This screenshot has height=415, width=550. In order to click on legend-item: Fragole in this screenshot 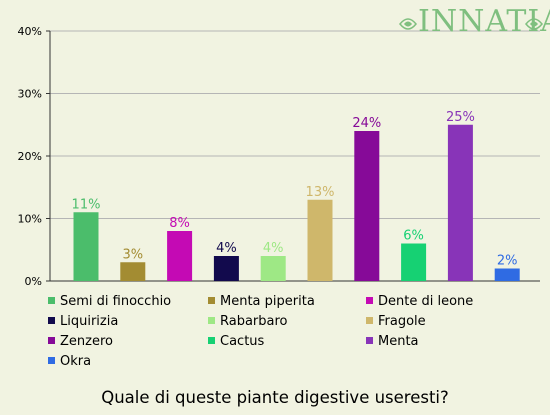, I will do `click(396, 322)`.